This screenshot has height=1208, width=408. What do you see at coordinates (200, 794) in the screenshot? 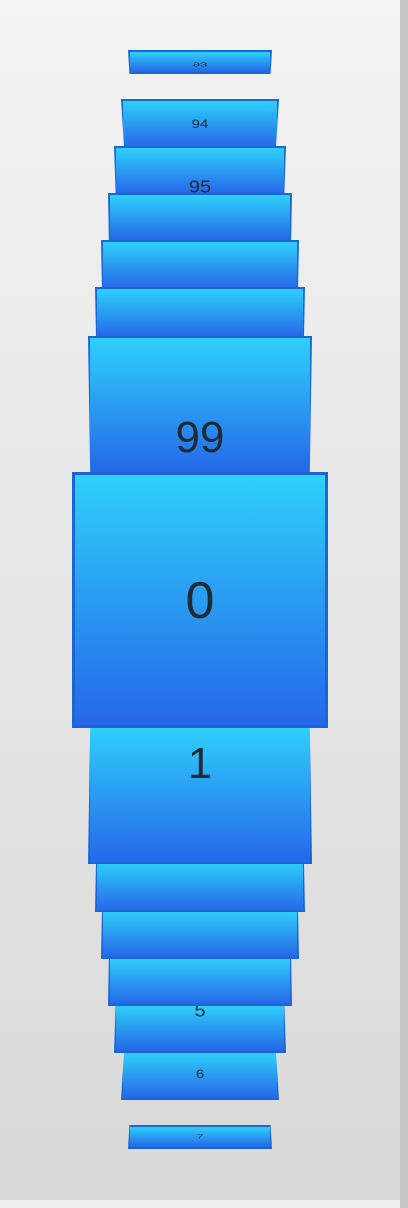
I see `picker-item: 1` at bounding box center [200, 794].